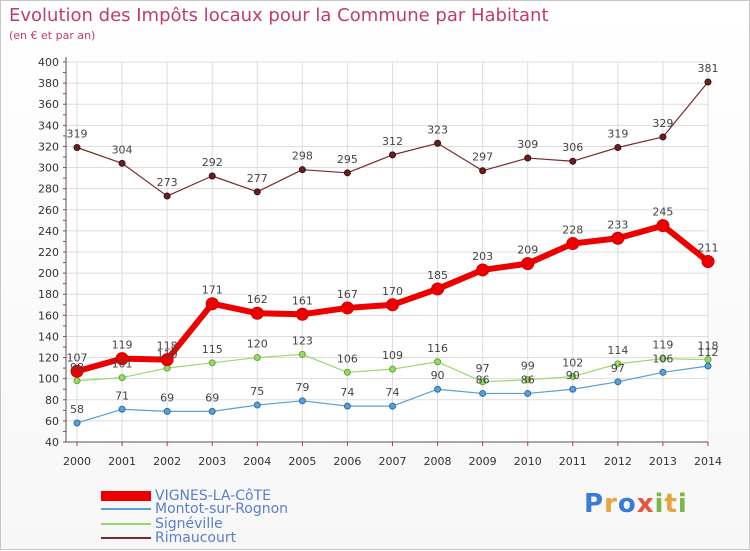 The image size is (750, 551). Describe the element at coordinates (48, 210) in the screenshot. I see `y-tick-label: 260` at that location.